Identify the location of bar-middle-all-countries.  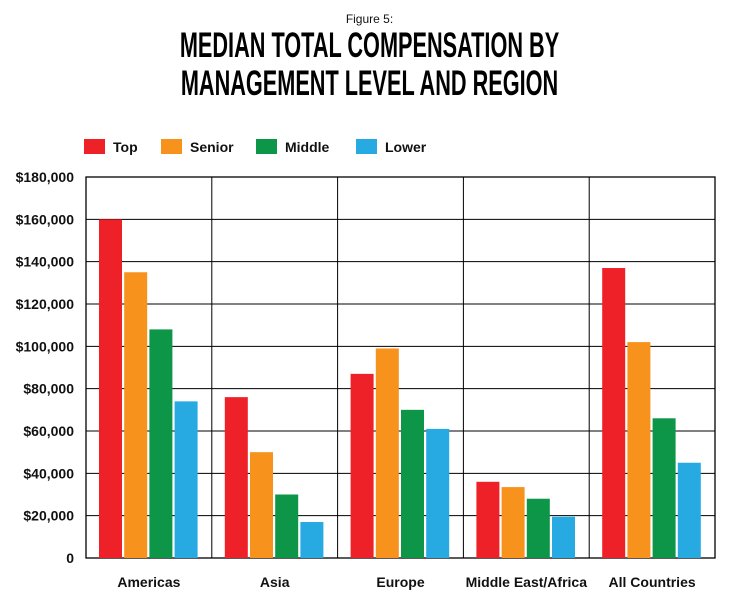
(664, 488).